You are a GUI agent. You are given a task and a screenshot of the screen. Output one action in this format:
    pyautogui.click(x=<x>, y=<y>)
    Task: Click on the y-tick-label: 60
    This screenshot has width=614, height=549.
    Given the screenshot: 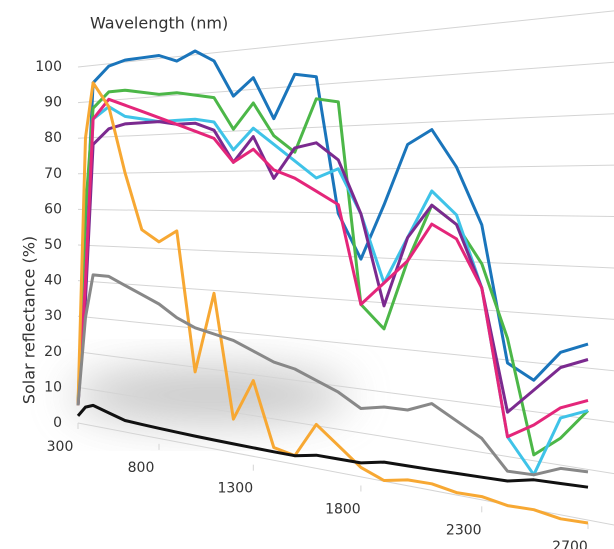 What is the action you would take?
    pyautogui.click(x=53, y=209)
    